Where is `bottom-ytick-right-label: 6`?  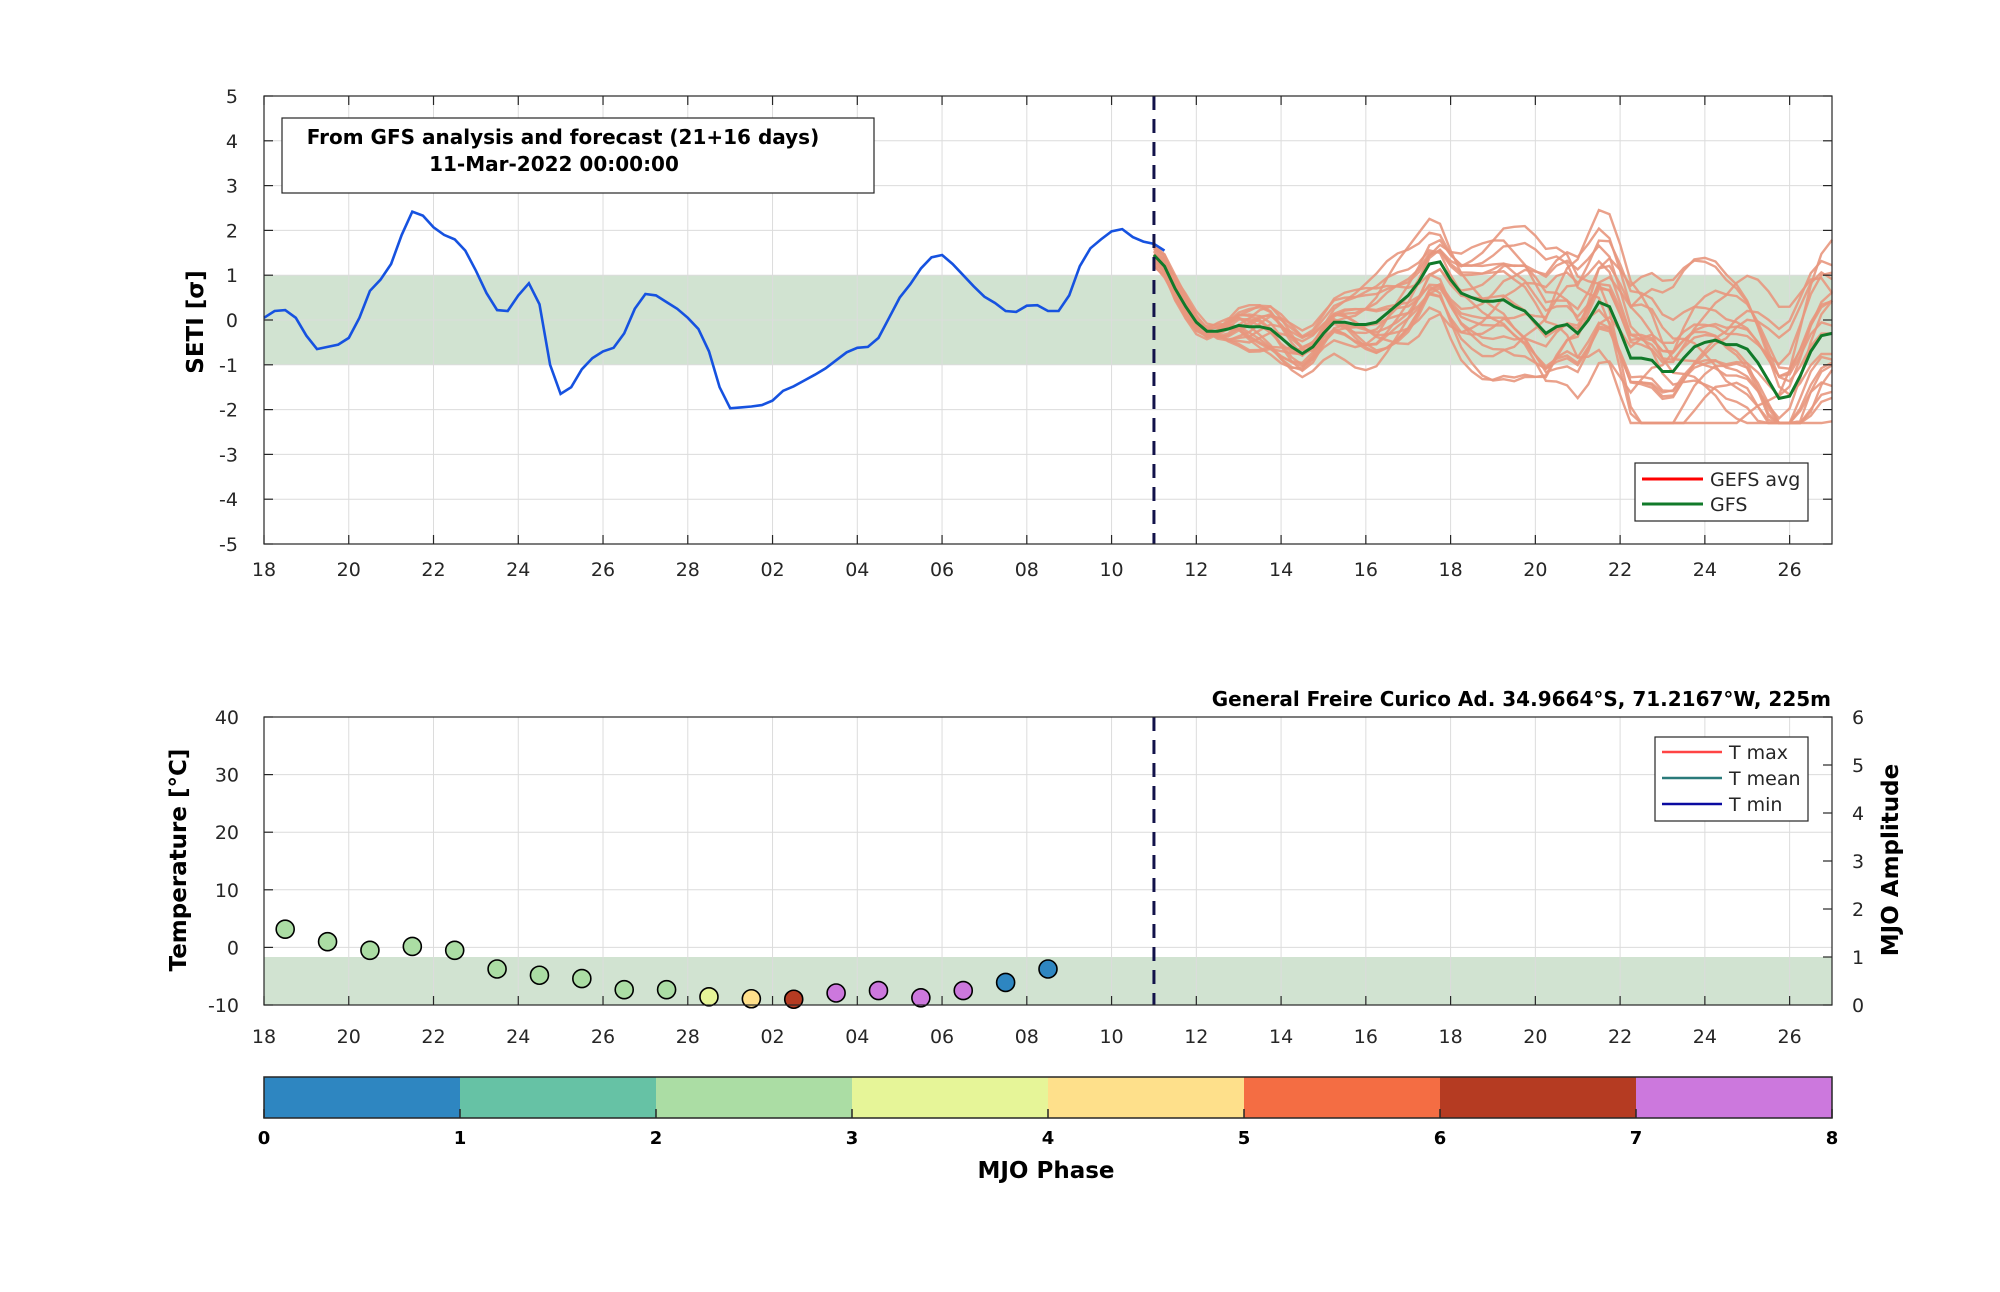 bottom-ytick-right-label: 6 is located at coordinates (1858, 718).